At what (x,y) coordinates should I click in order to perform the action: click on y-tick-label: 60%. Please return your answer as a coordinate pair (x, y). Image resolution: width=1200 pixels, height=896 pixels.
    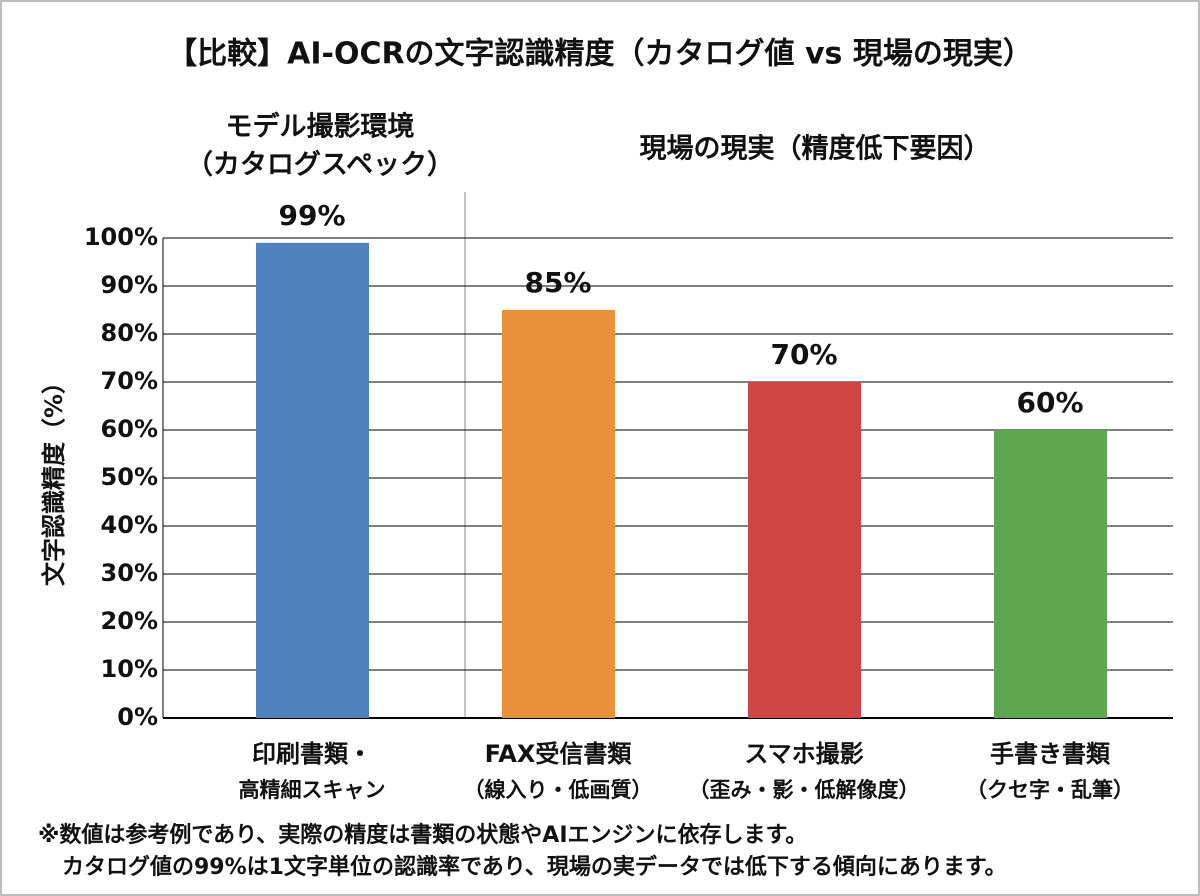
    Looking at the image, I should click on (129, 429).